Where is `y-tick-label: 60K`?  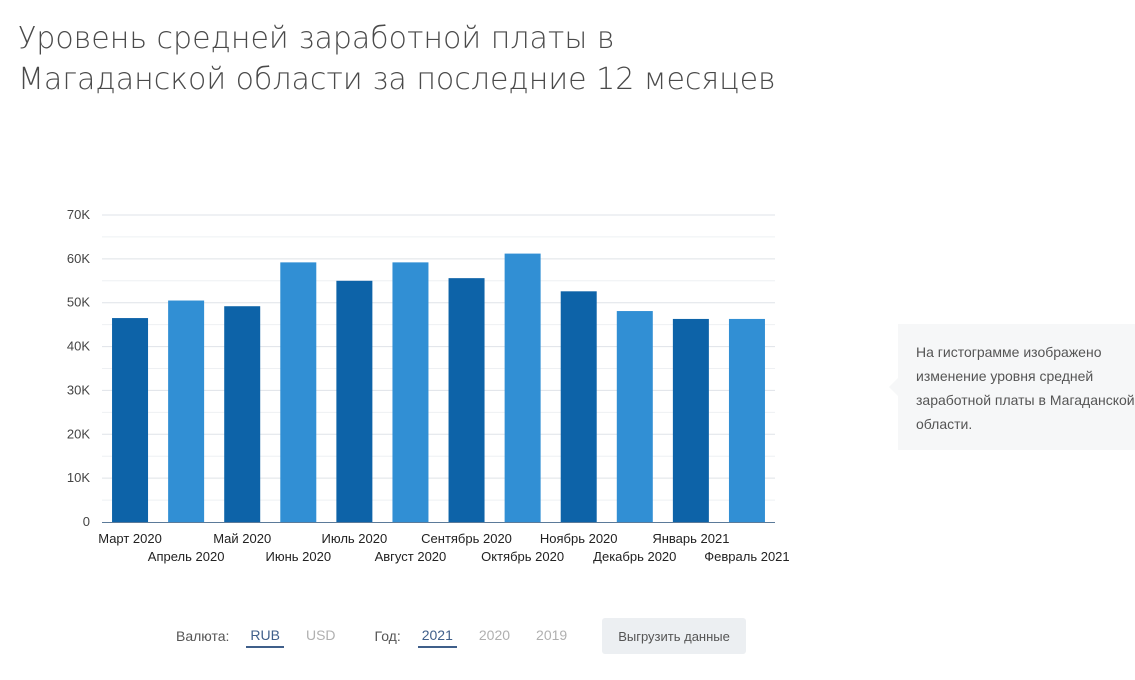
y-tick-label: 60K is located at coordinates (78, 258).